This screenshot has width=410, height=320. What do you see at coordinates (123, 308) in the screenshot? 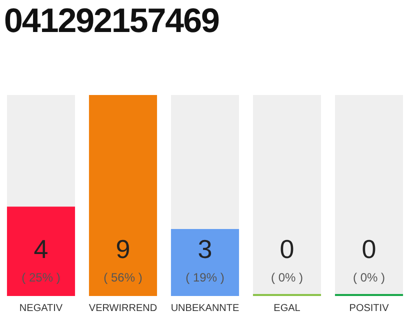
I see `x-tick-label: VERWIRREND` at bounding box center [123, 308].